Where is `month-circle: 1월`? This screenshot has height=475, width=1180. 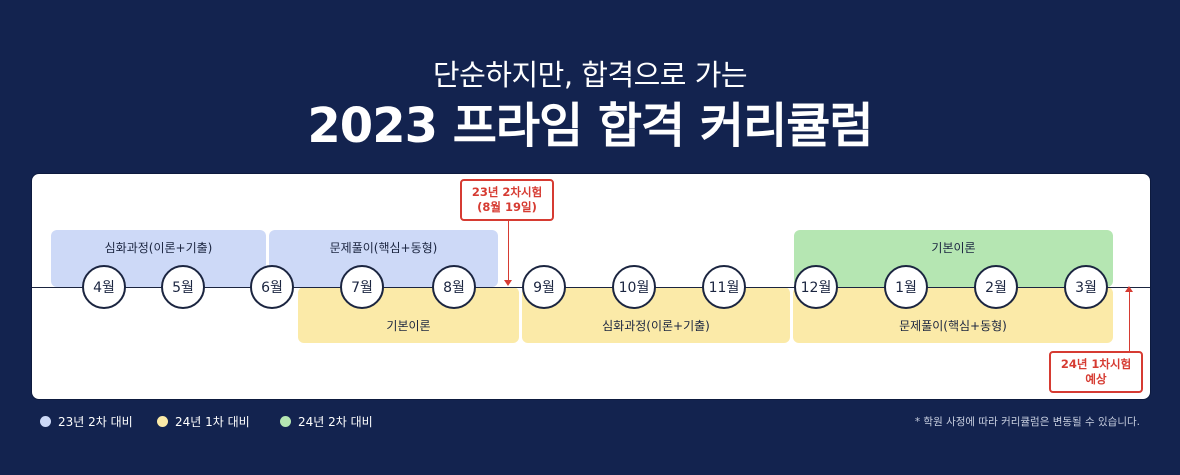 month-circle: 1월 is located at coordinates (906, 287).